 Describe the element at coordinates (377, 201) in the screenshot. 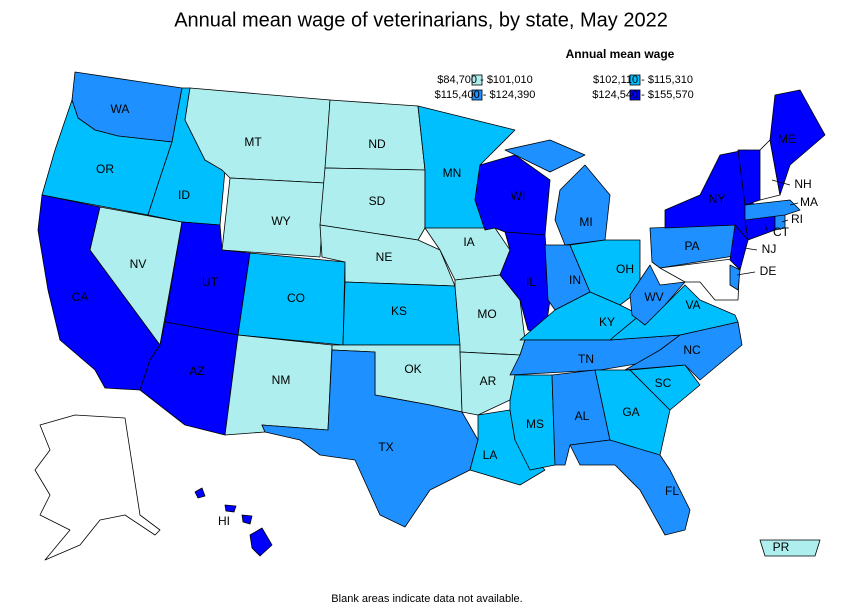

I see `state-label: SD` at that location.